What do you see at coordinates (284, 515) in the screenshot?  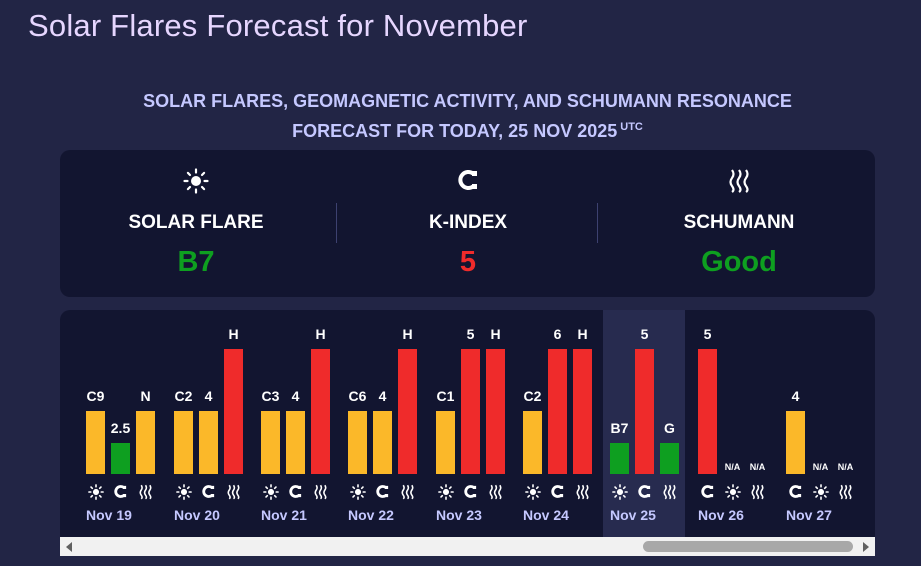 I see `day-label: Nov 21` at bounding box center [284, 515].